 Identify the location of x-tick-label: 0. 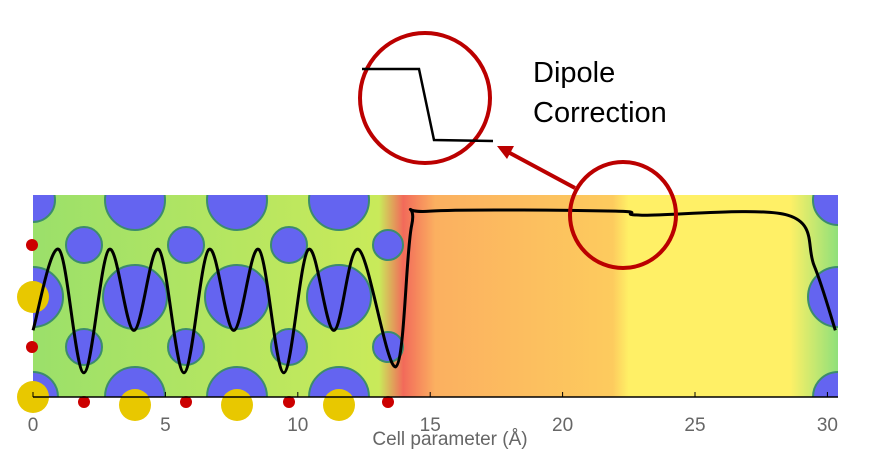
(33, 425).